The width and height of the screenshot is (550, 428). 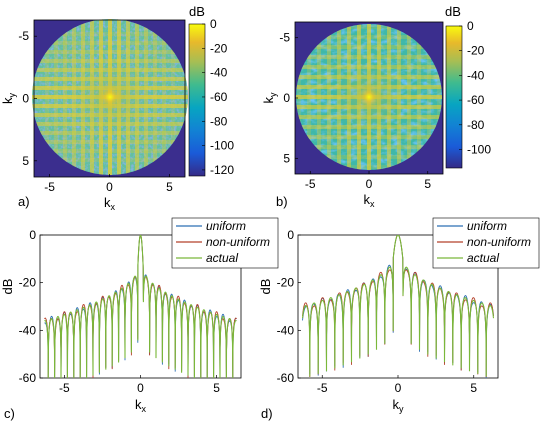 I want to click on panel-a-label: a), so click(x=24, y=201).